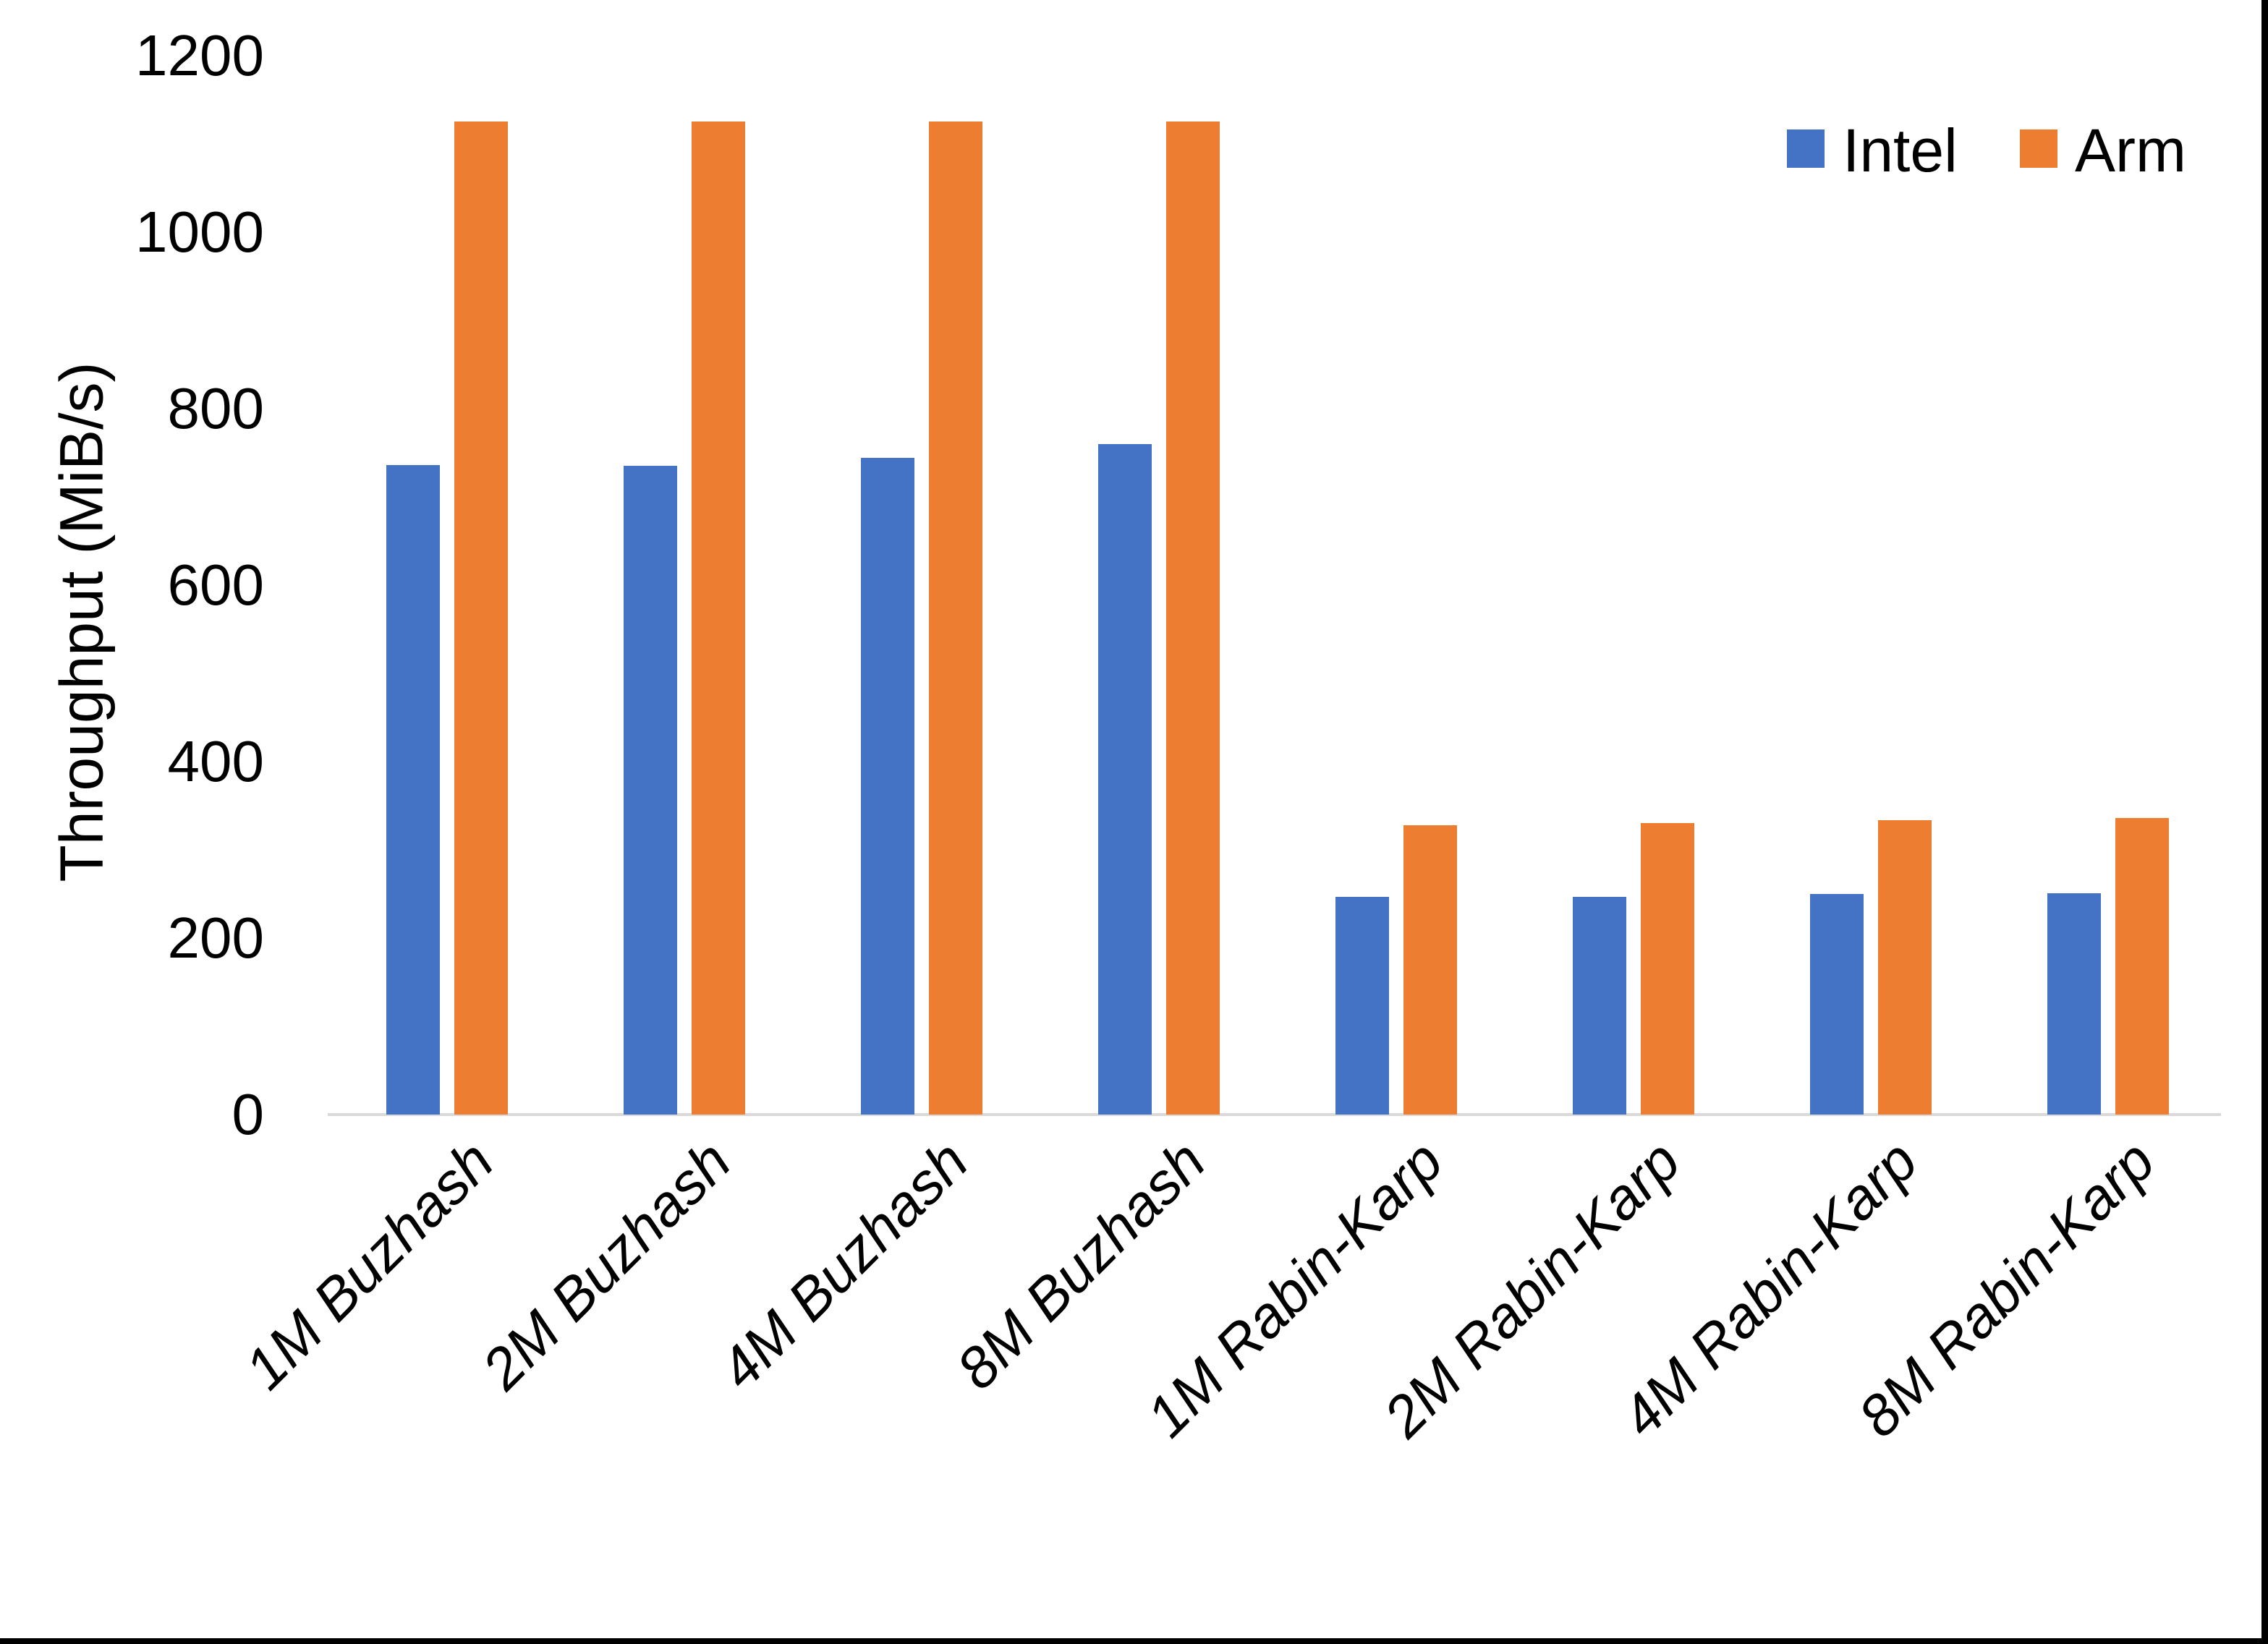  What do you see at coordinates (718, 618) in the screenshot?
I see `bar-arm-2m-buzhash` at bounding box center [718, 618].